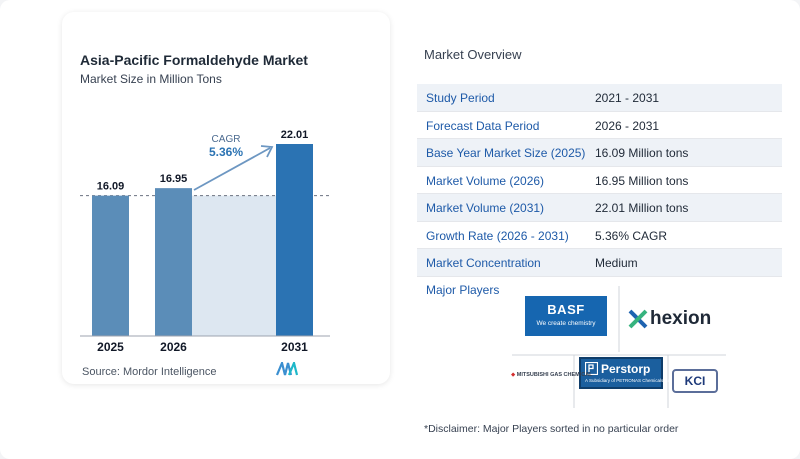 This screenshot has width=800, height=459. Describe the element at coordinates (483, 125) in the screenshot. I see `overview-label: Forecast Data Period` at that location.